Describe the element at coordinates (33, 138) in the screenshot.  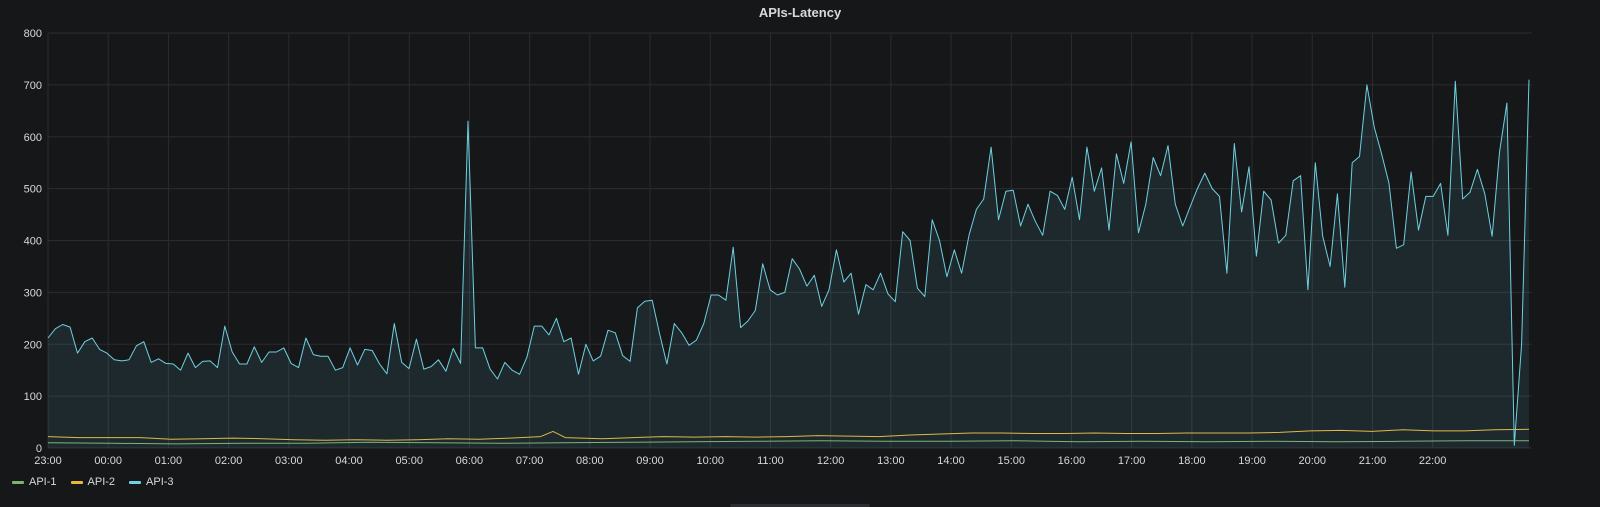
I see `y-tick-label: 600` at that location.